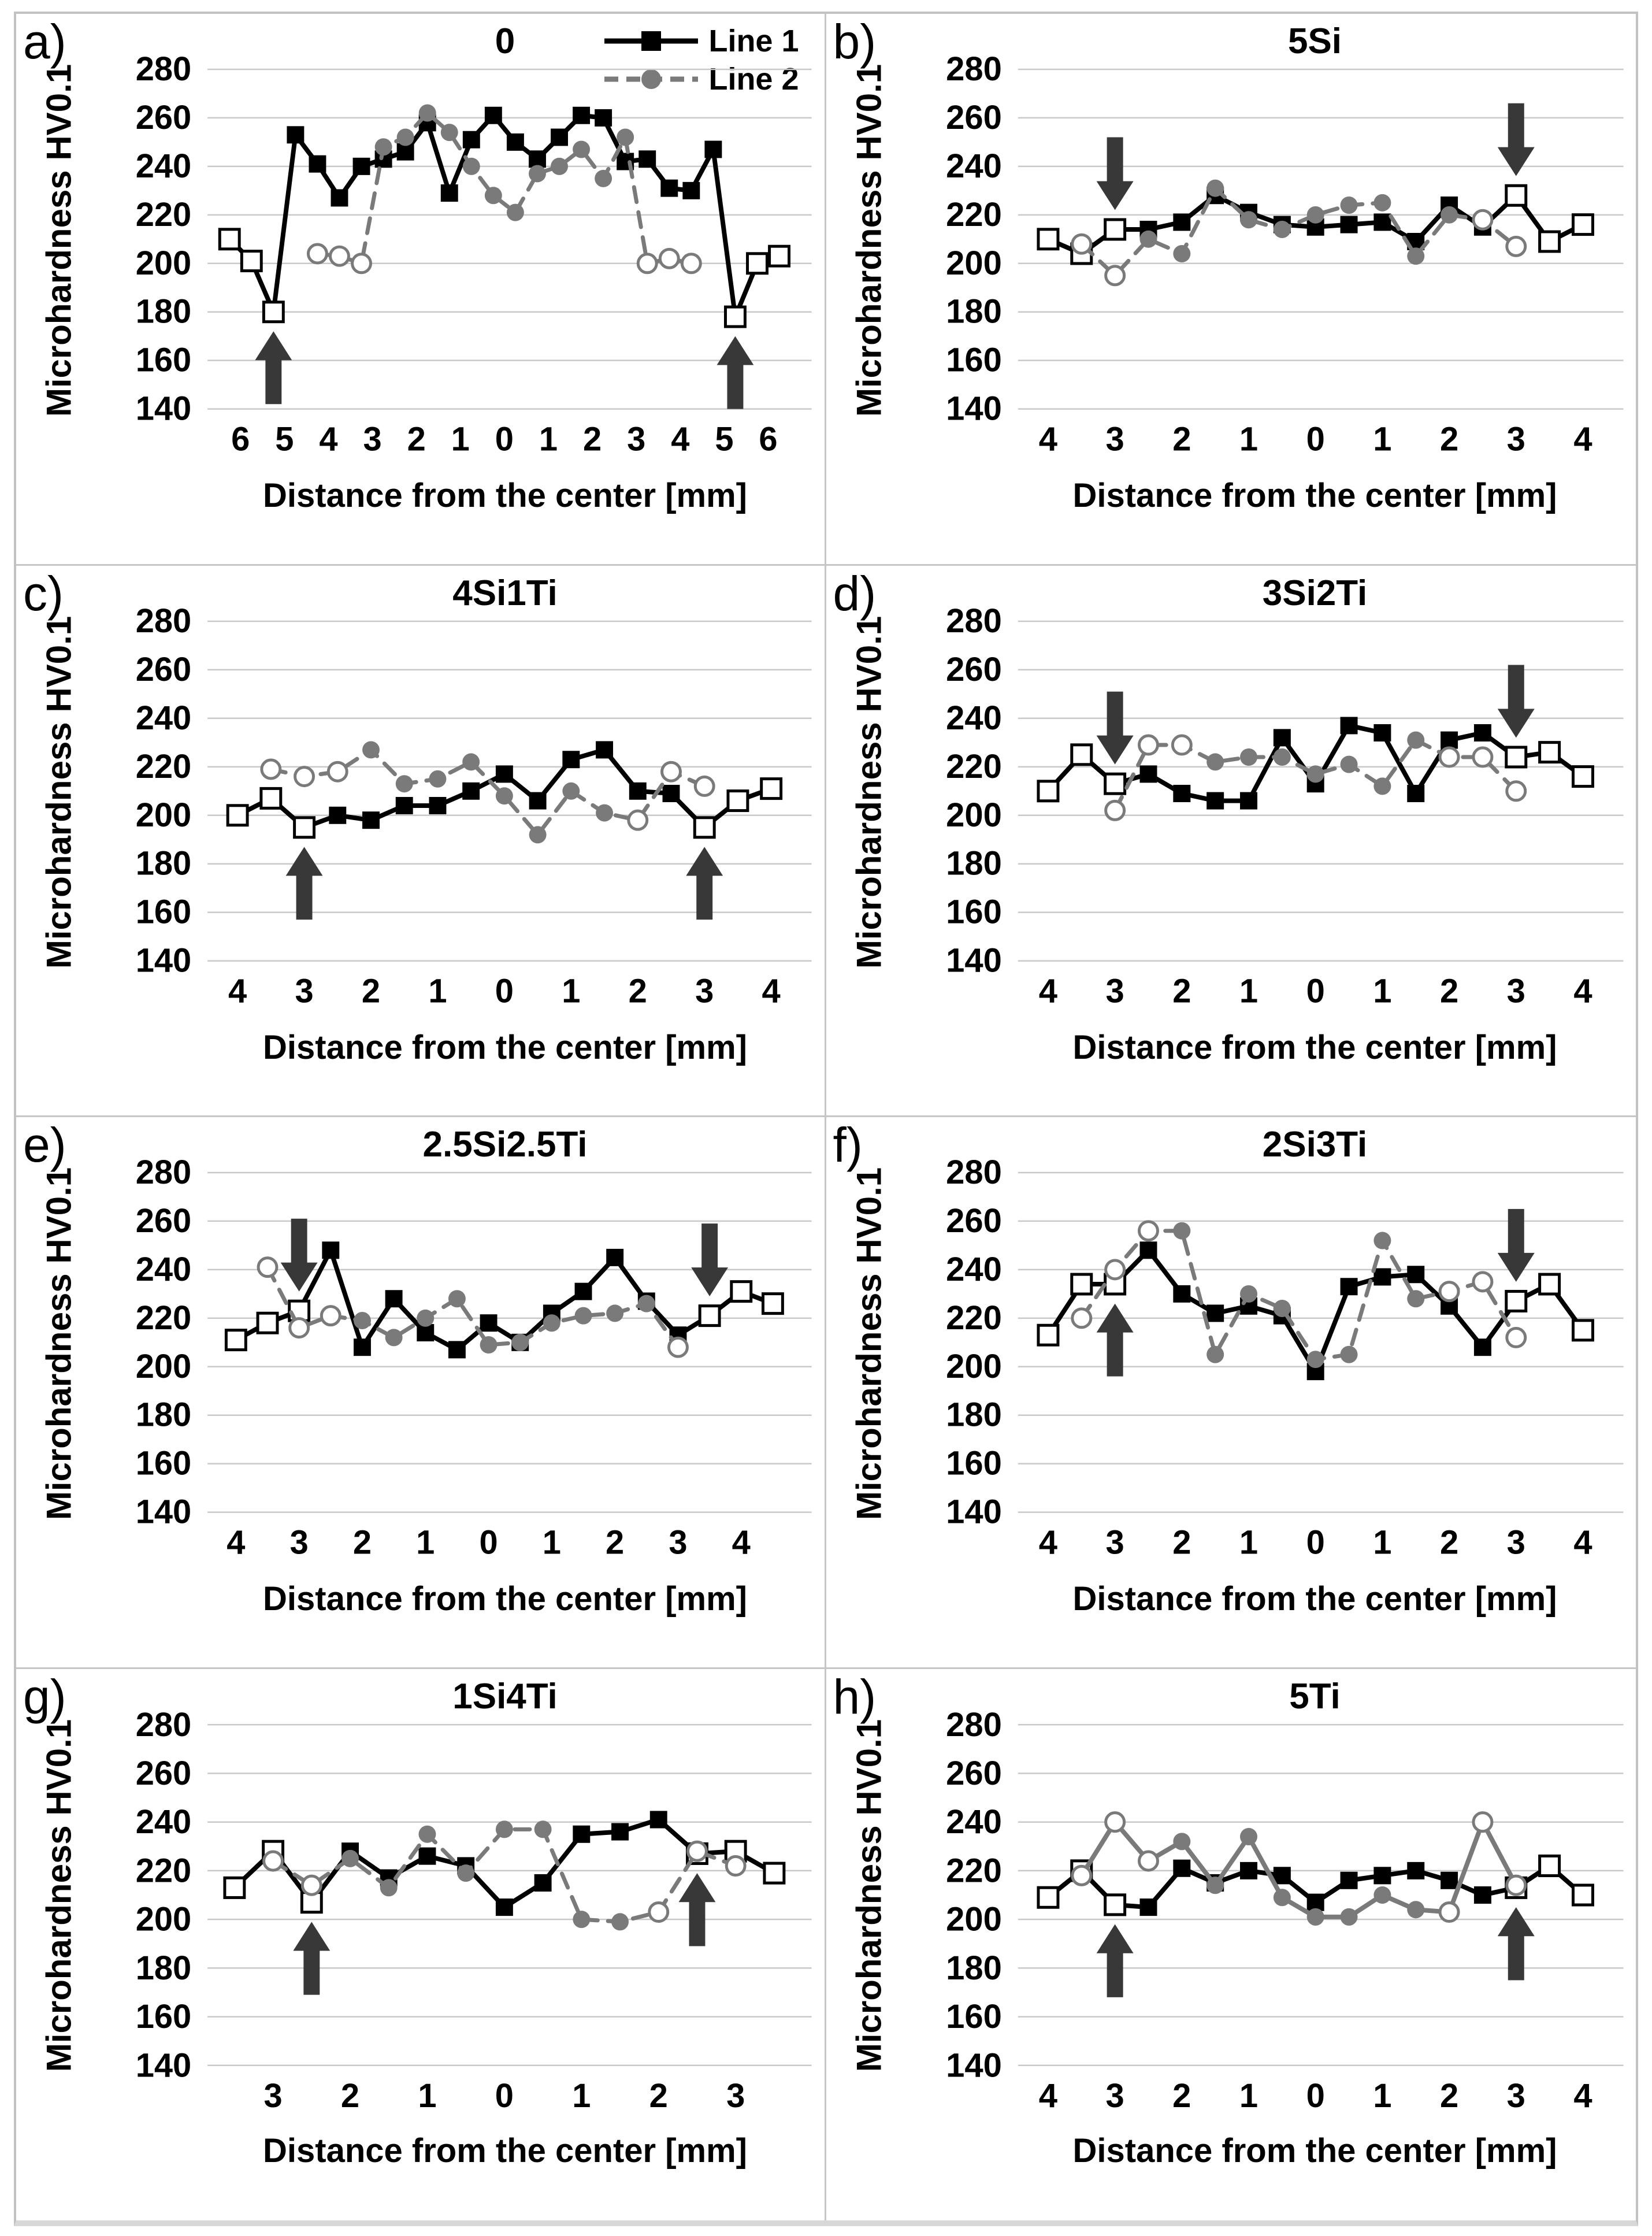  I want to click on chart-title: 4Si1Ti, so click(505, 593).